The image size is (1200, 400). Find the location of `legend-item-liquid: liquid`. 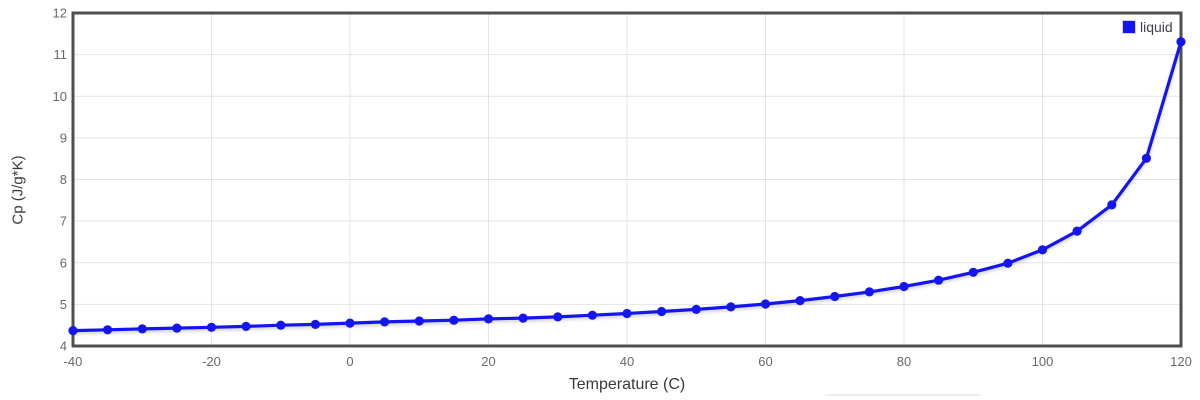

legend-item-liquid: liquid is located at coordinates (1147, 27).